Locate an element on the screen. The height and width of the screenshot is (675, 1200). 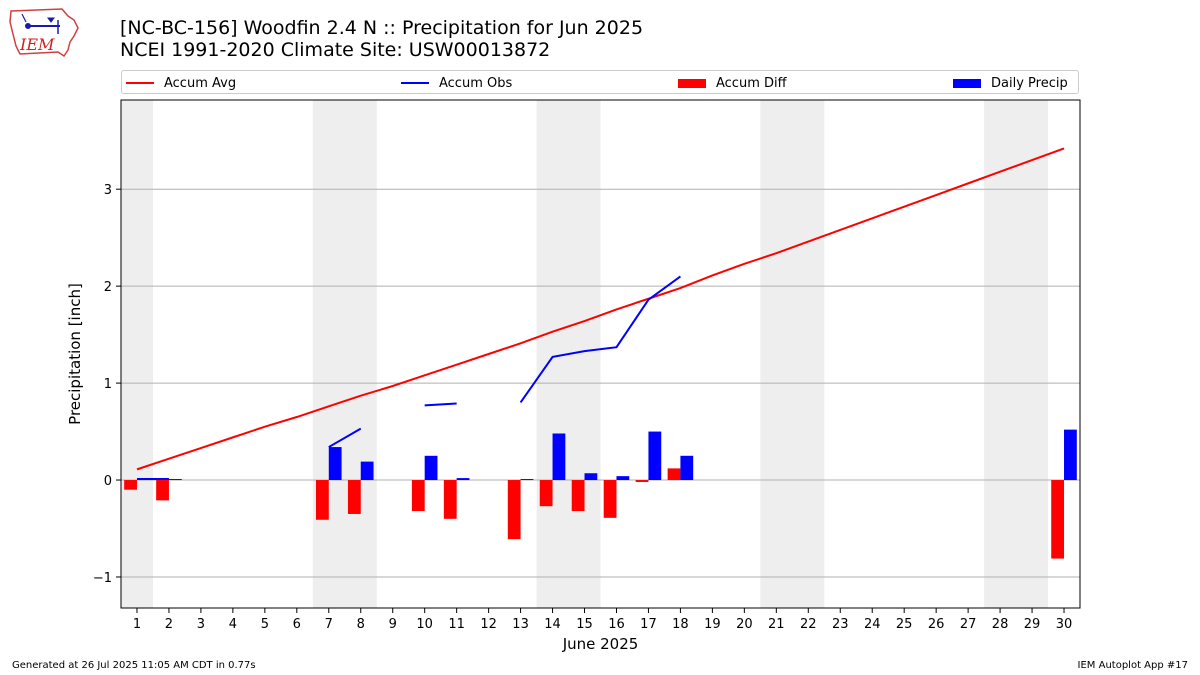
x-tick-label: 16 is located at coordinates (616, 624).